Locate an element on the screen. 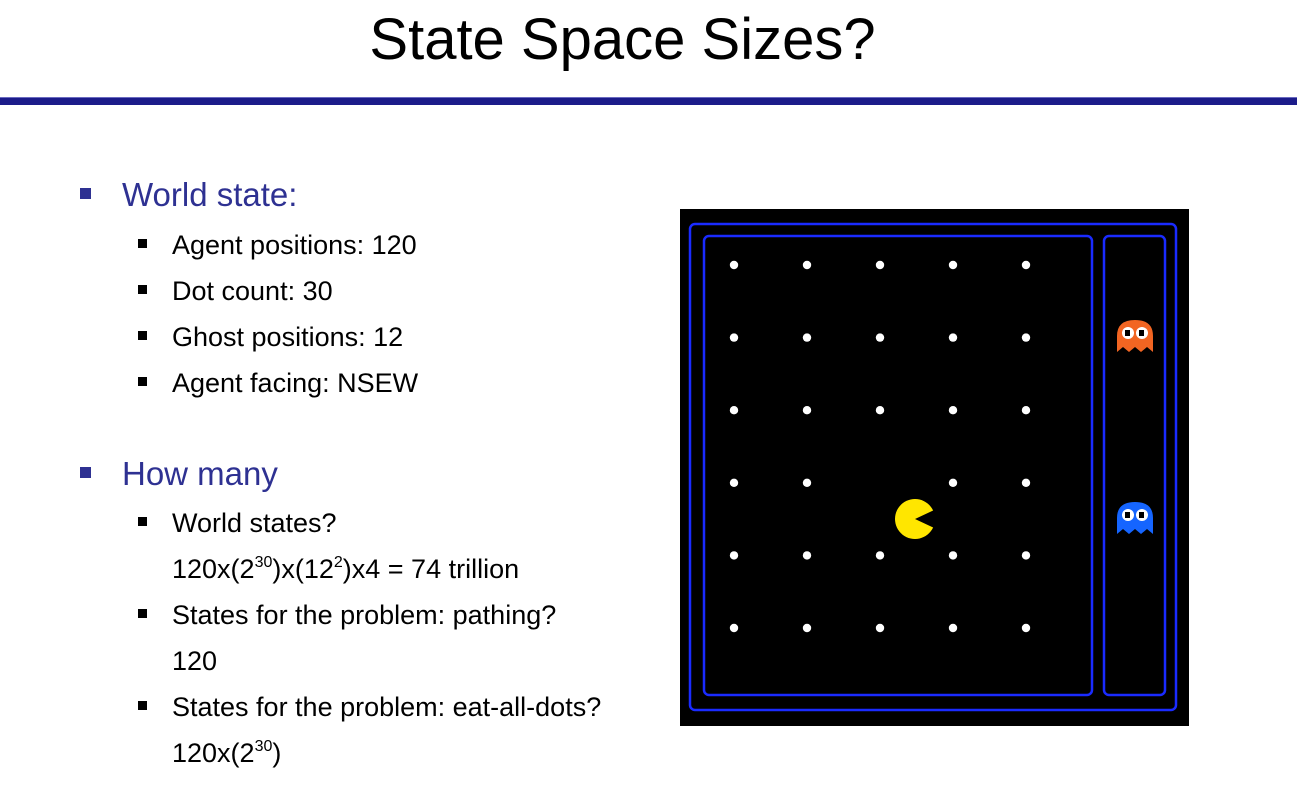 Image resolution: width=1297 pixels, height=796 pixels. question-text: States for the problem: eat-all-dots? is located at coordinates (387, 707).